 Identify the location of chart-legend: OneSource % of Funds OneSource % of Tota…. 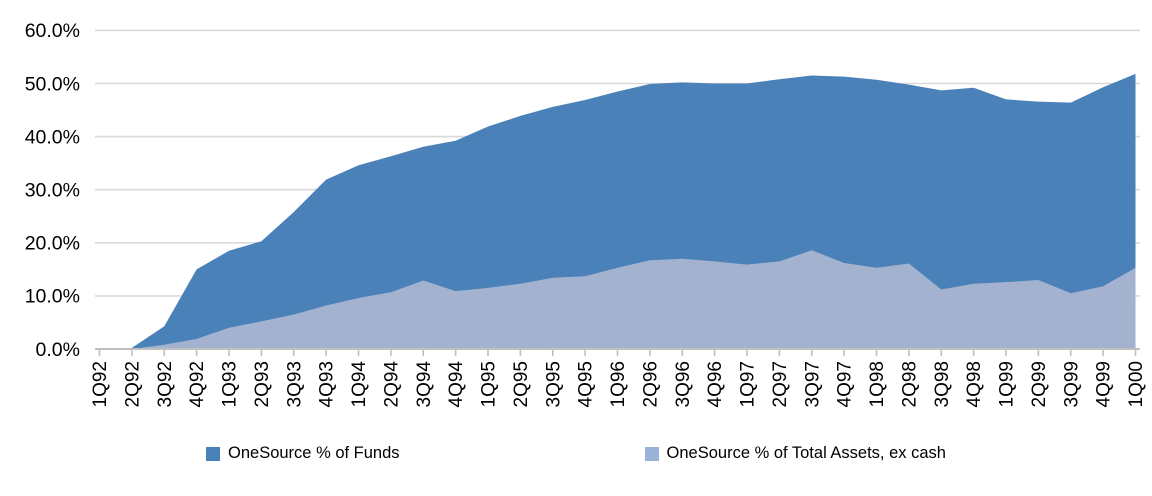
(576, 453).